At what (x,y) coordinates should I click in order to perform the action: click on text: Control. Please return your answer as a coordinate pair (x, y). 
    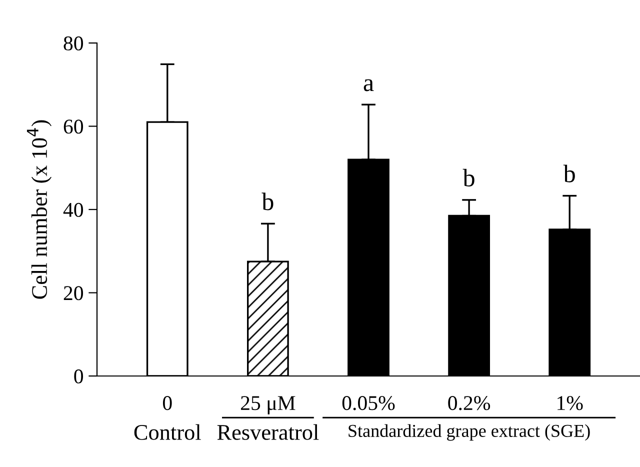
    Looking at the image, I should click on (167, 432).